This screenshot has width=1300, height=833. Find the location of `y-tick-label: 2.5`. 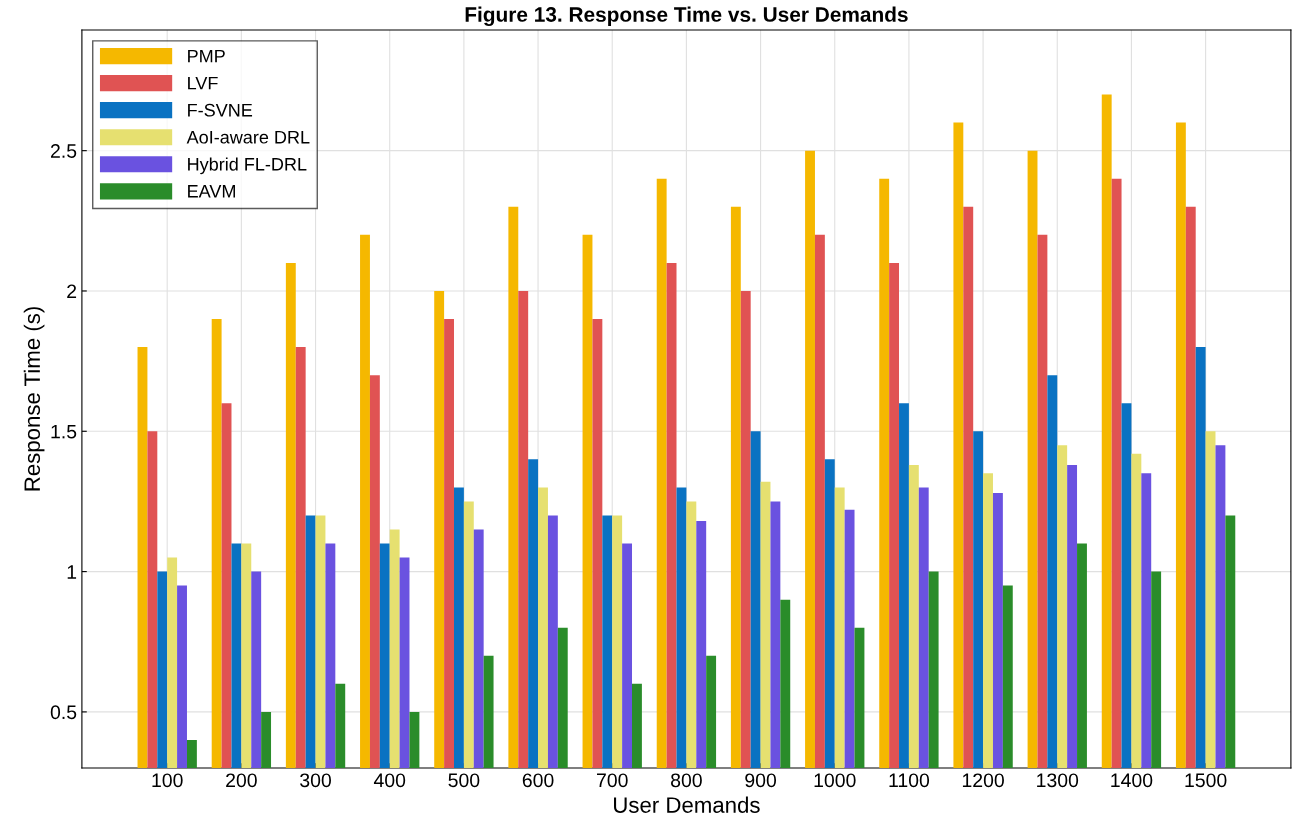

y-tick-label: 2.5 is located at coordinates (63, 151).